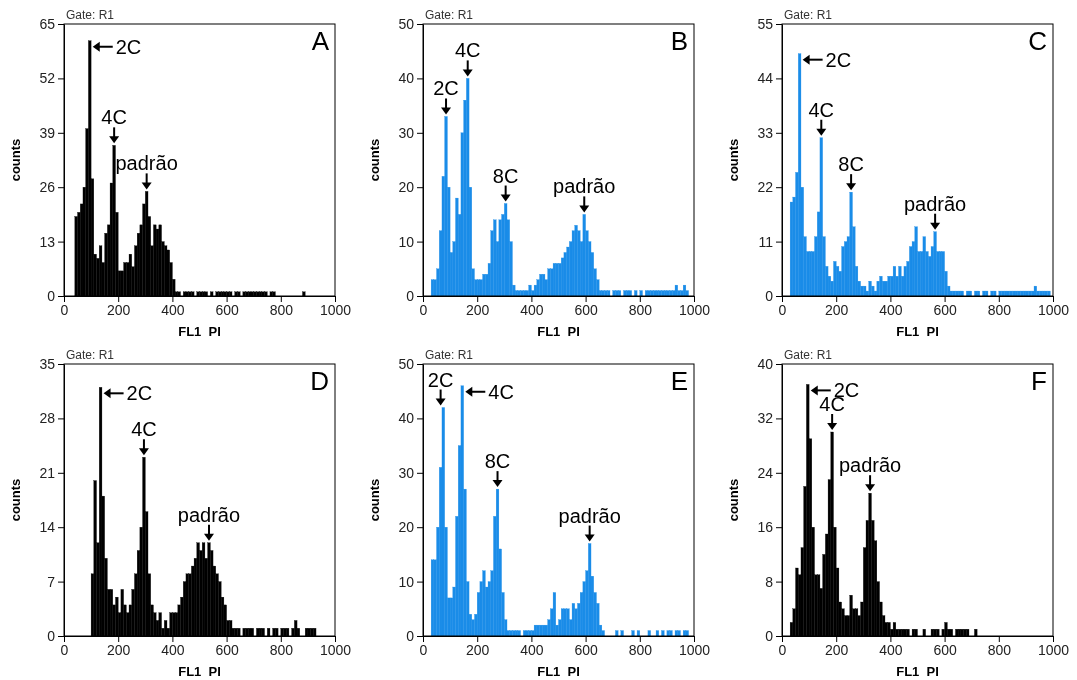  What do you see at coordinates (765, 78) in the screenshot?
I see `y-tick-label: 44` at bounding box center [765, 78].